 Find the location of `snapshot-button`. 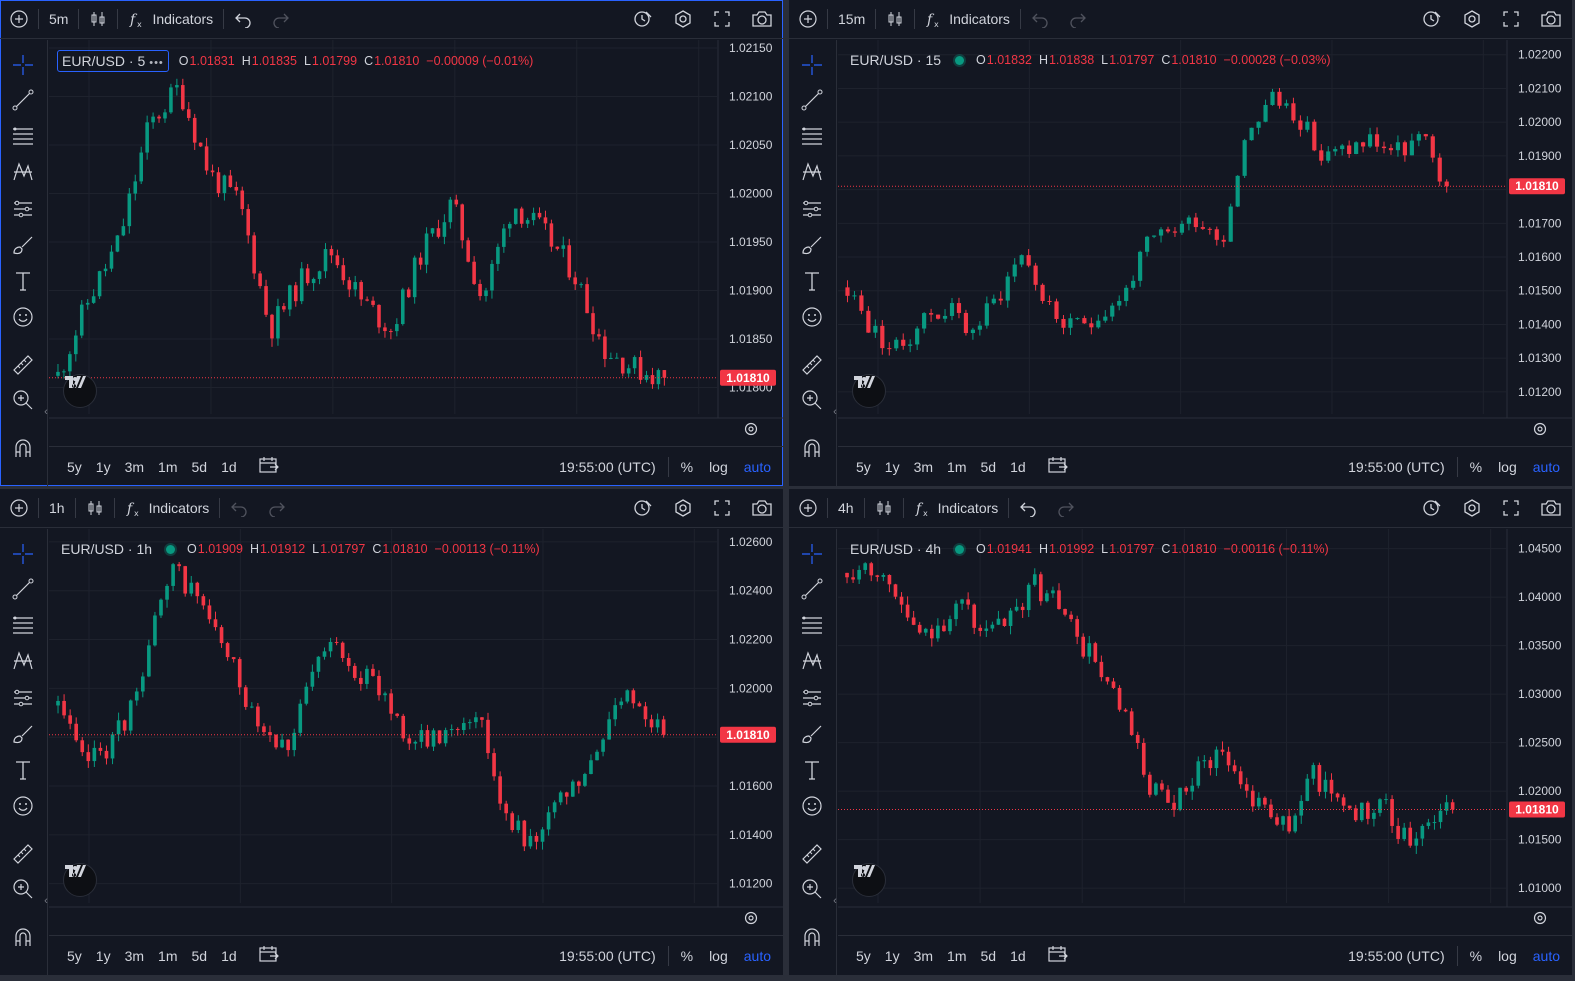

snapshot-button is located at coordinates (1551, 19).